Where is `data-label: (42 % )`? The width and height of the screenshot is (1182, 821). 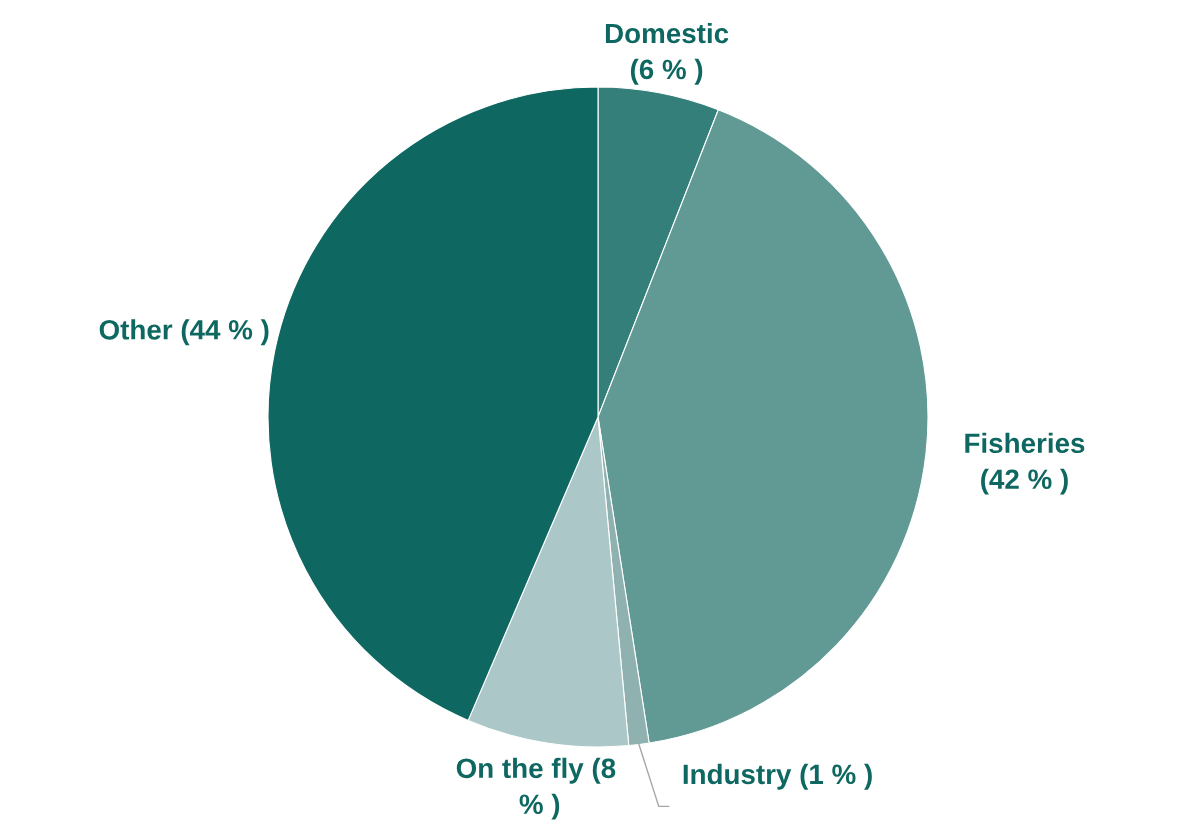 data-label: (42 % ) is located at coordinates (1024, 481).